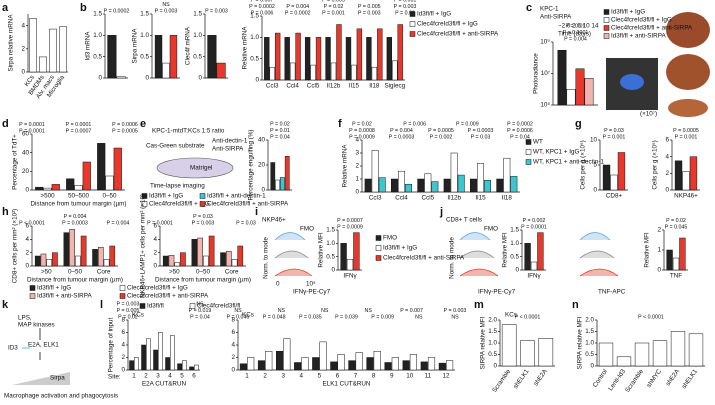 Image resolution: width=715 pixels, height=405 pixels. I want to click on x-tick-label: 6, so click(194, 376).